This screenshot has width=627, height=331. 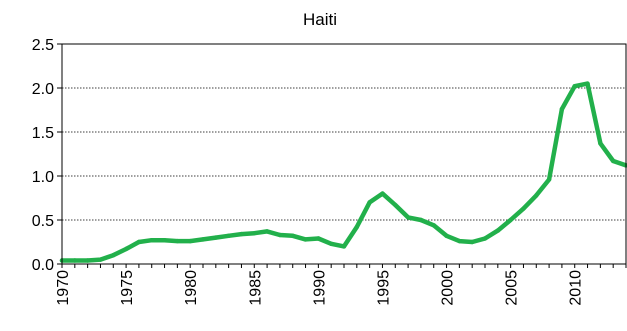 I want to click on x-tick-label: 1990, so click(x=319, y=288).